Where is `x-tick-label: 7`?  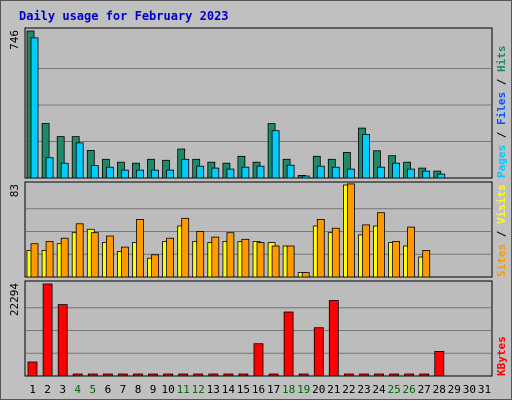 x-tick-label: 7 is located at coordinates (123, 389).